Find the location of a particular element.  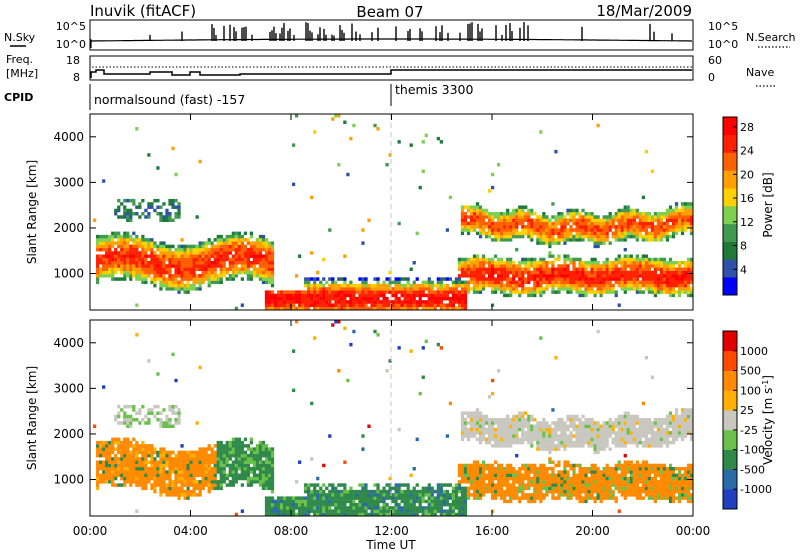

colorbar-tick-label: 4 is located at coordinates (743, 269).